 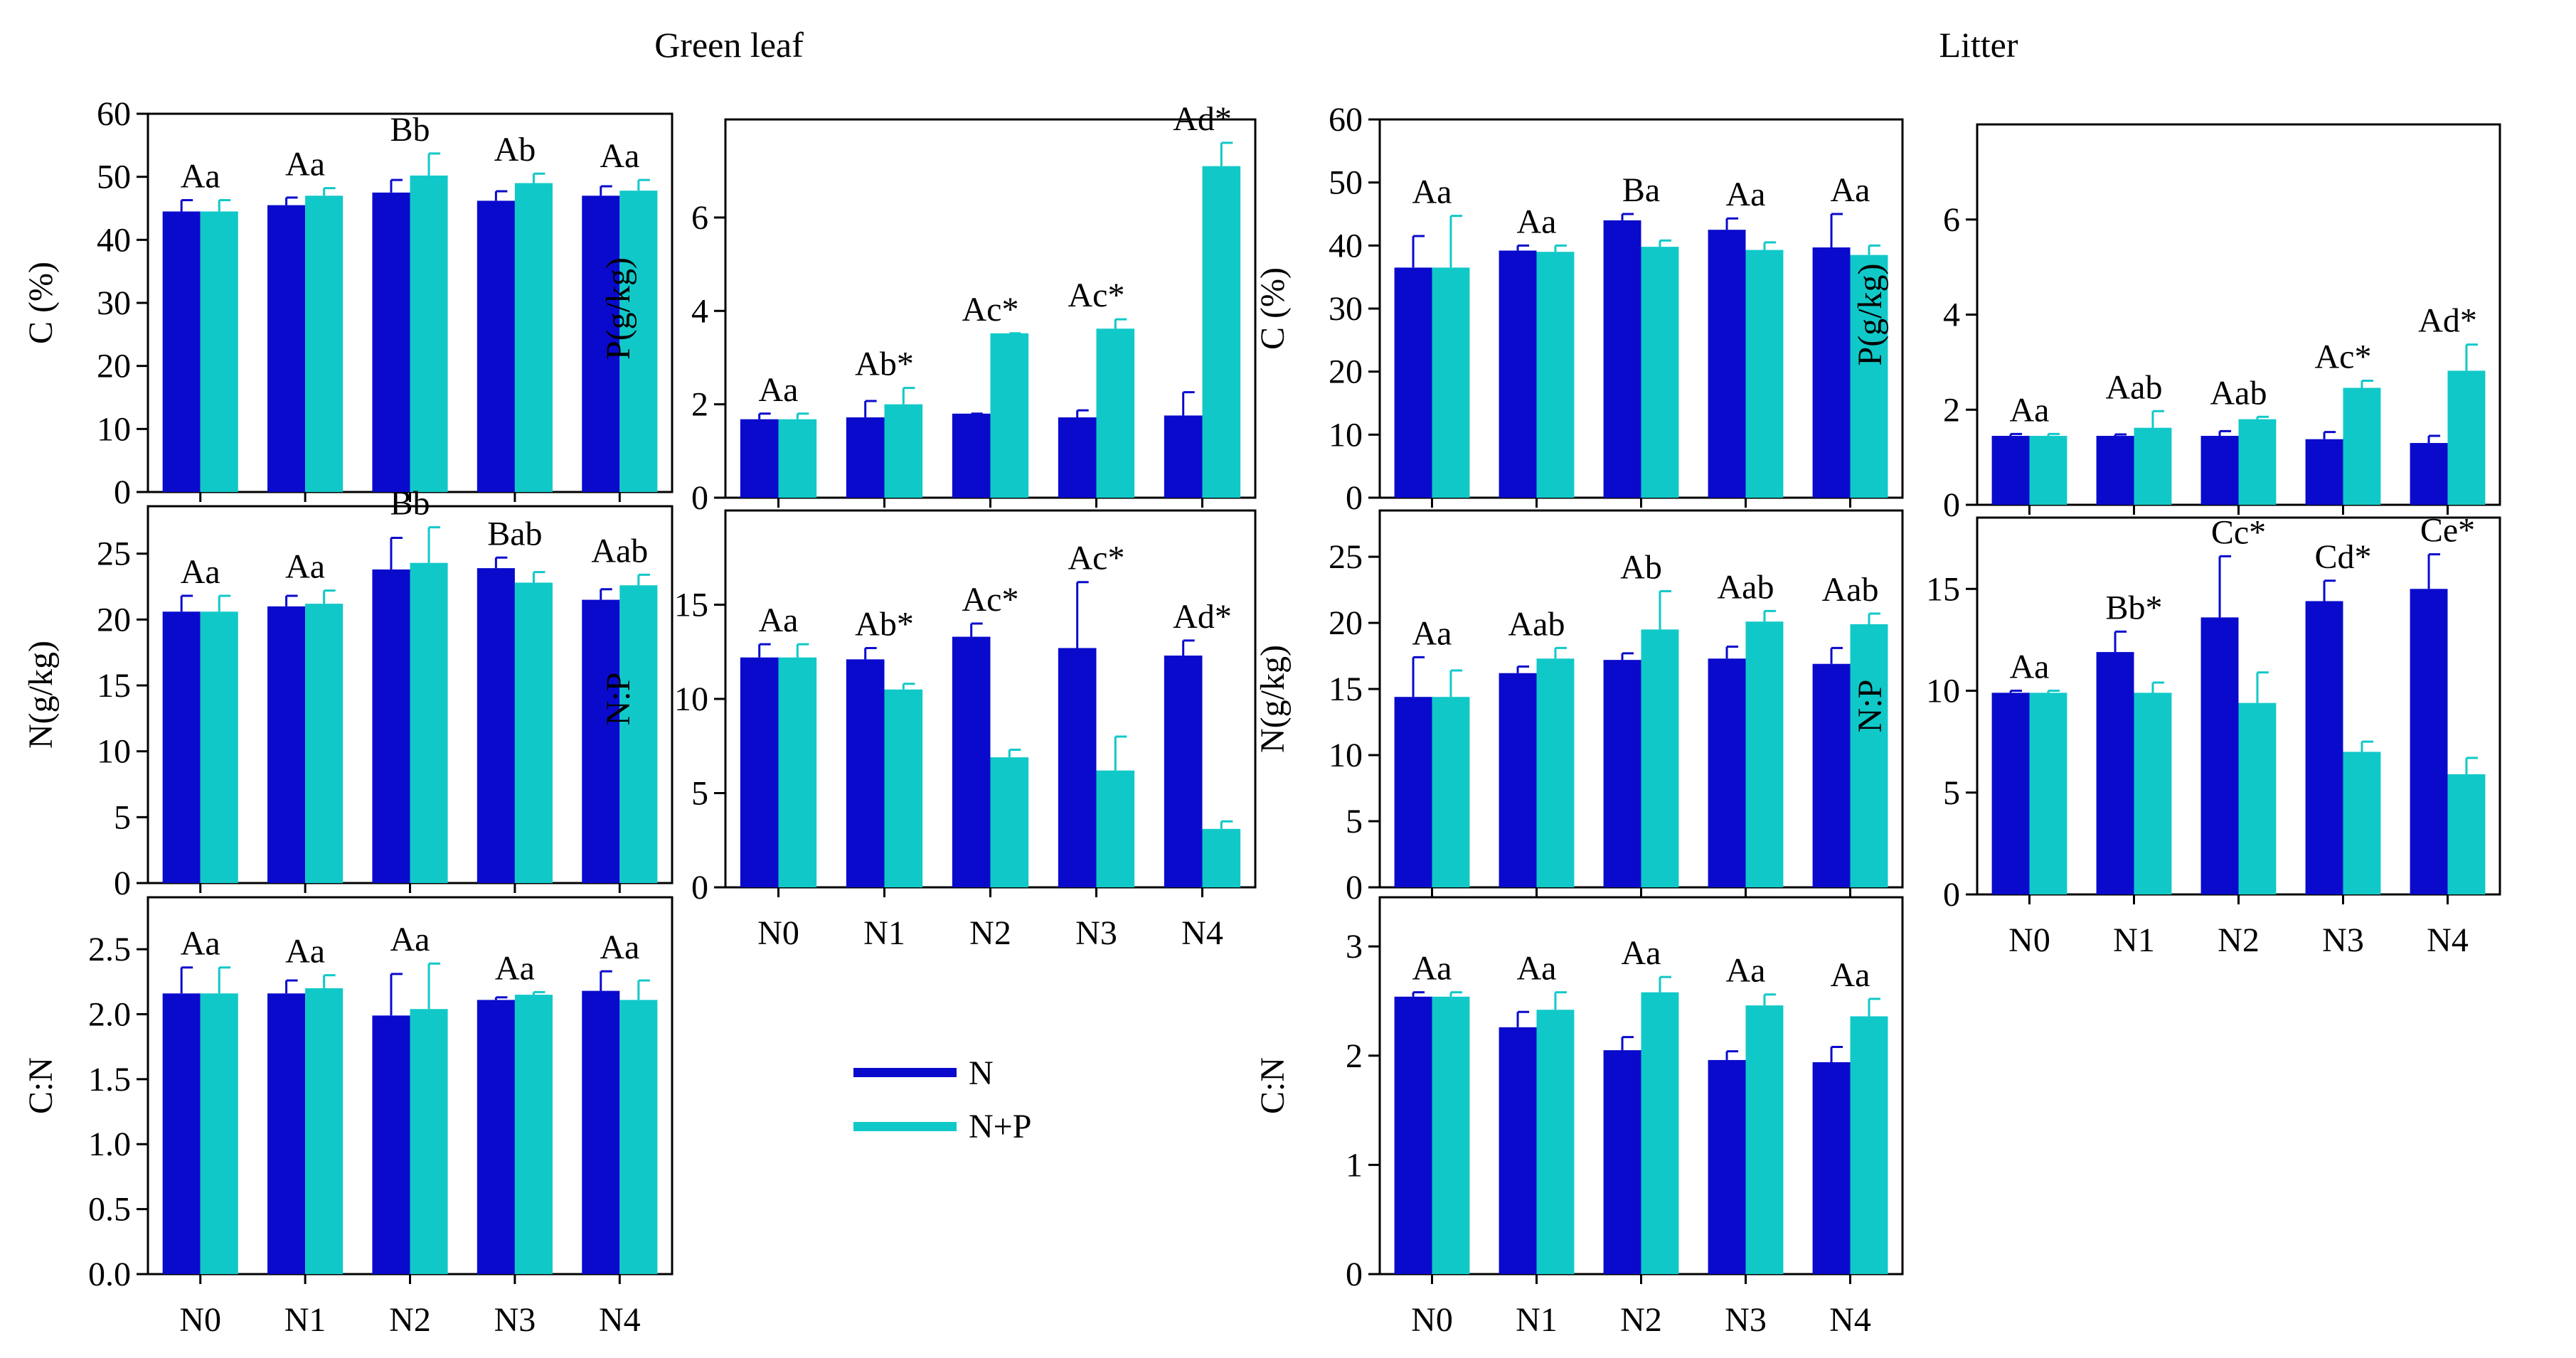 I want to click on legend-n-swatch, so click(x=905, y=1073).